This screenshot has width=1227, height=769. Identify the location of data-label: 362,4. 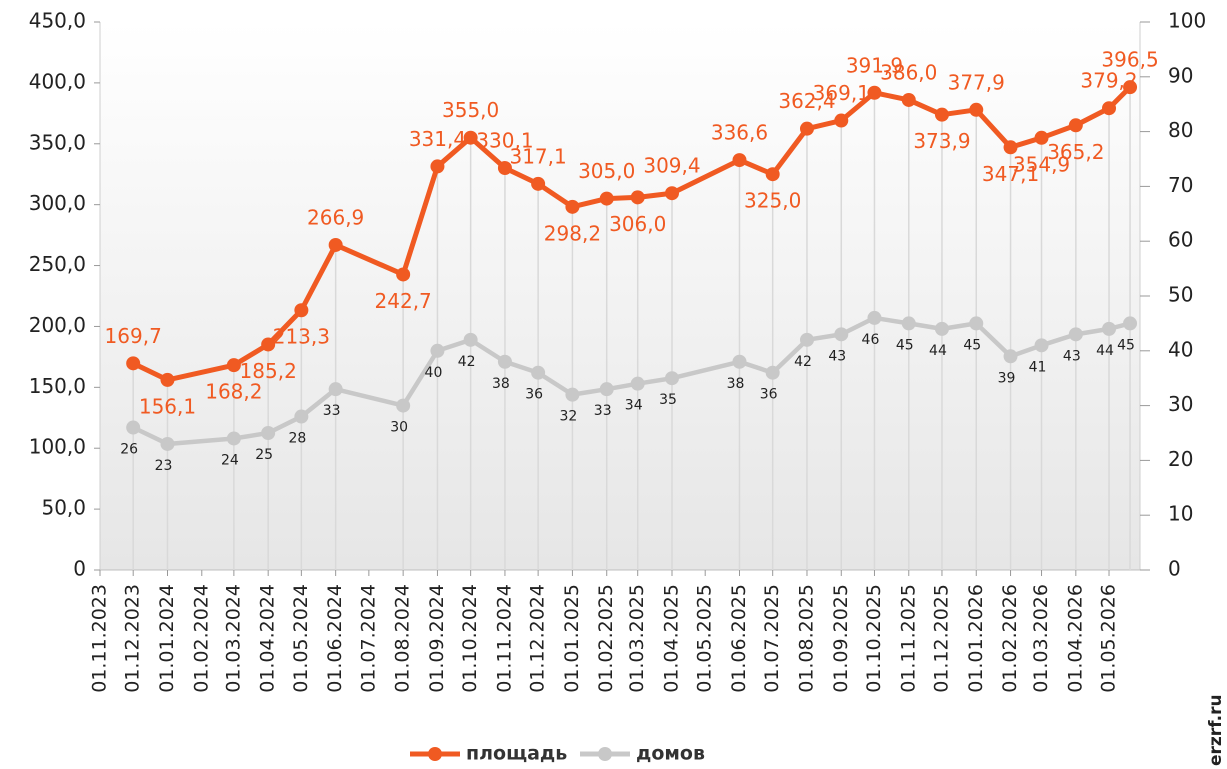
(806, 101).